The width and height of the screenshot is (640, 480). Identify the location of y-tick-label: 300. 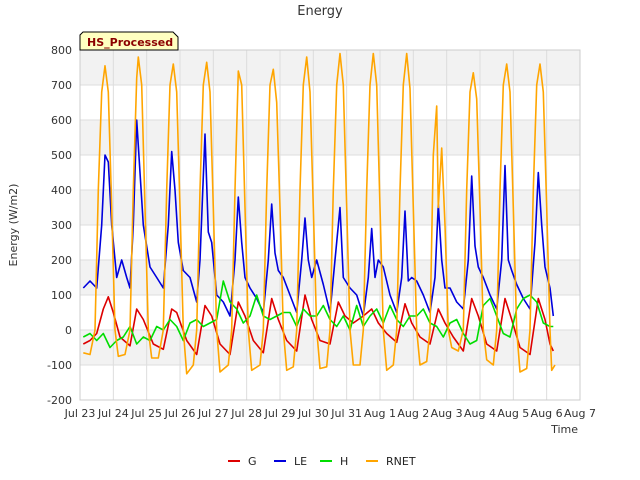
(61, 225).